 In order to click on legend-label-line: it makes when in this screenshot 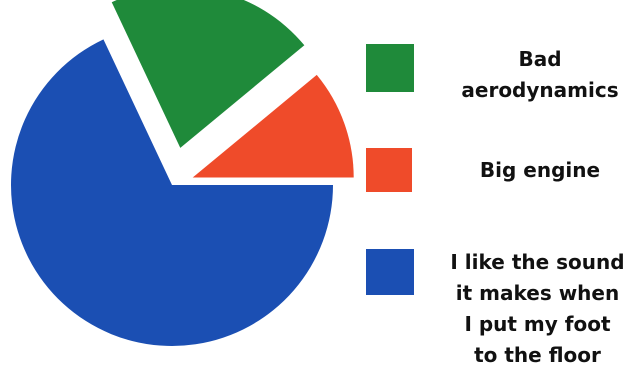, I will do `click(537, 293)`.